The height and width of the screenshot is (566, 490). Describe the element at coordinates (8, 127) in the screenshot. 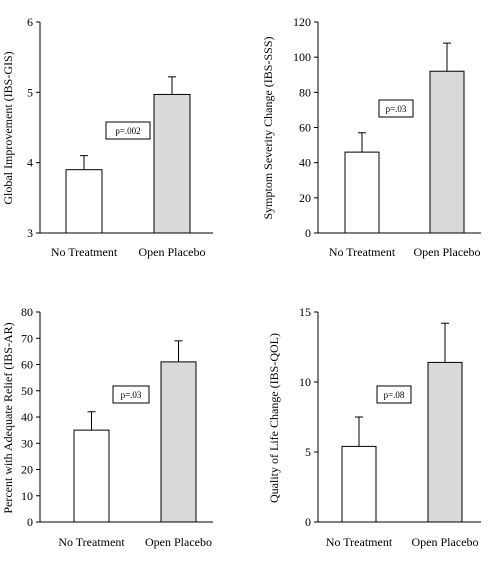

I see `y-axis-title: Global Improvement (IBS-GIS)` at that location.